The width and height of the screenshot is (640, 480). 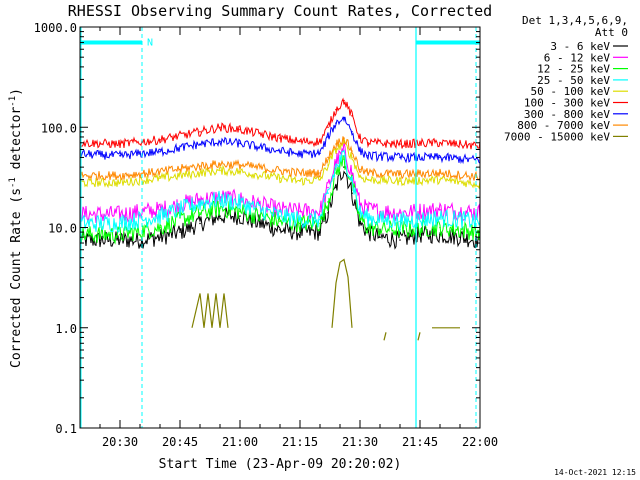 I want to click on x-tick-label: 21:00, so click(x=240, y=442).